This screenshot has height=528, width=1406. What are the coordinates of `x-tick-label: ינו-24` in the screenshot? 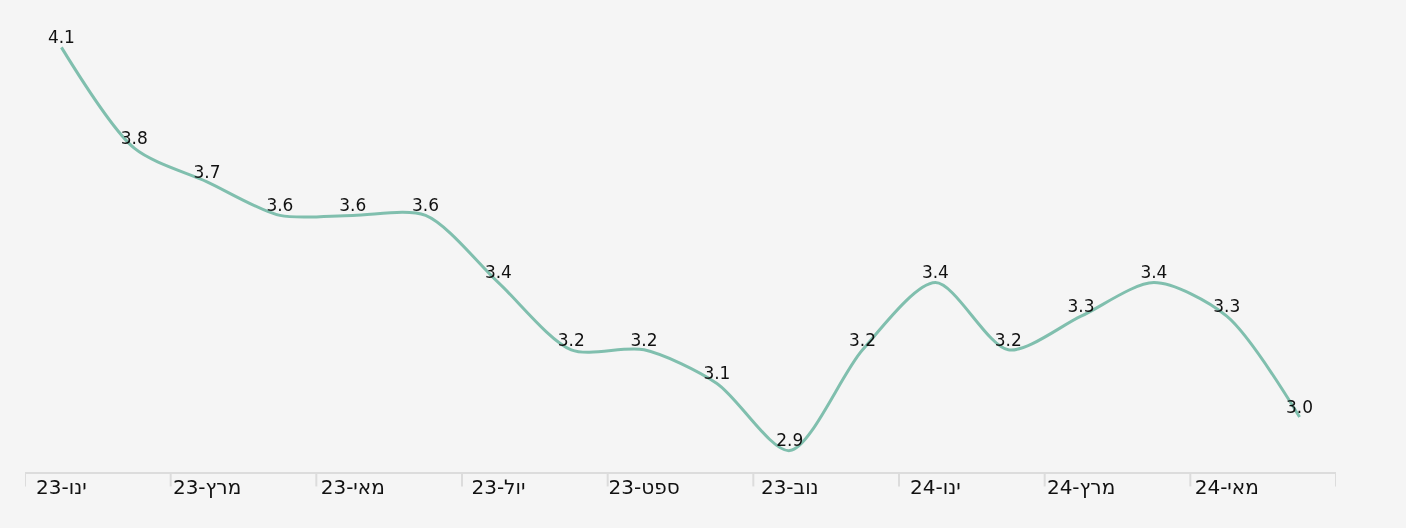 It's located at (935, 487).